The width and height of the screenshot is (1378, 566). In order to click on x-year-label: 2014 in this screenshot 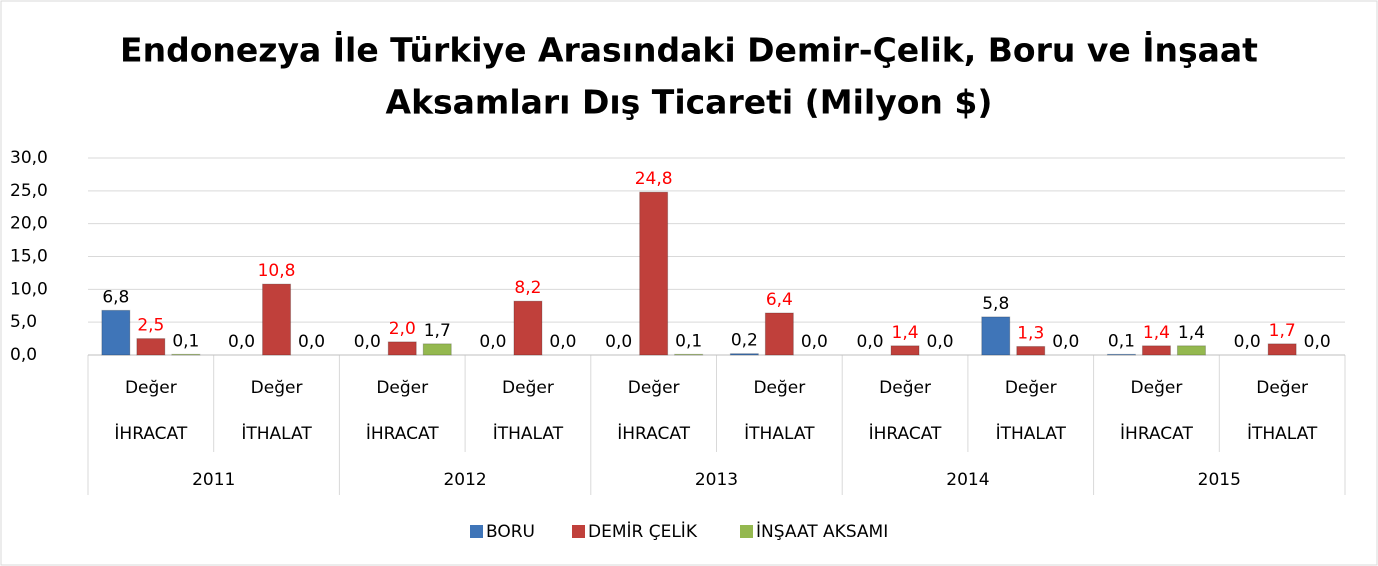, I will do `click(967, 480)`.